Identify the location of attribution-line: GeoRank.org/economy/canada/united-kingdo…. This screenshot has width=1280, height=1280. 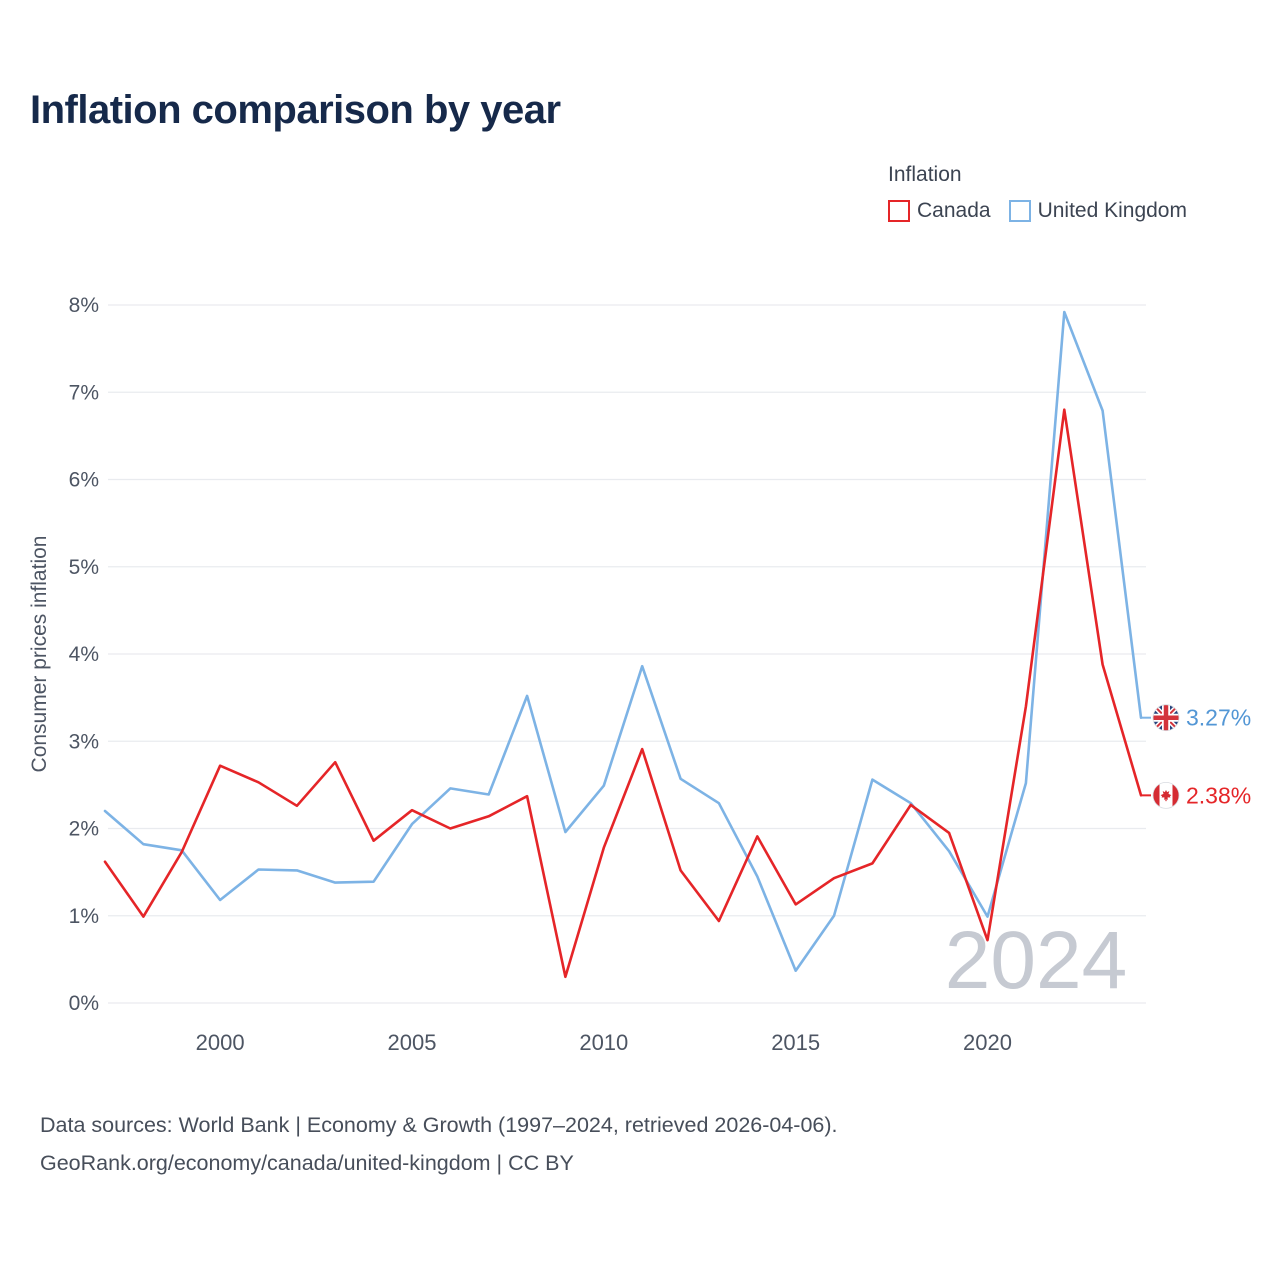
(307, 1163).